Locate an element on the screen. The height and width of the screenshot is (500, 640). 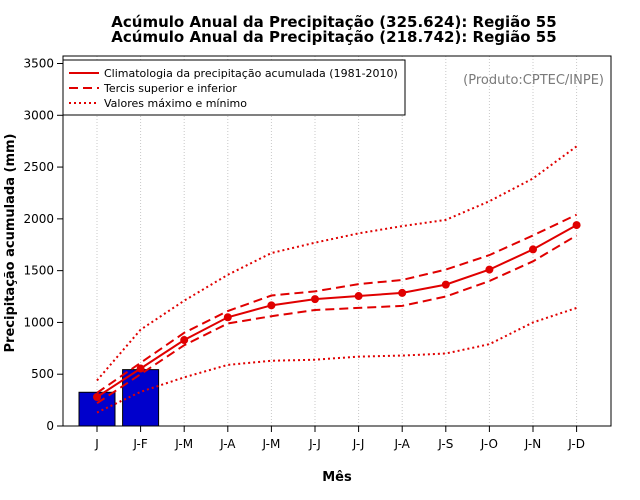
x-tick-label: J-O is located at coordinates (489, 444).